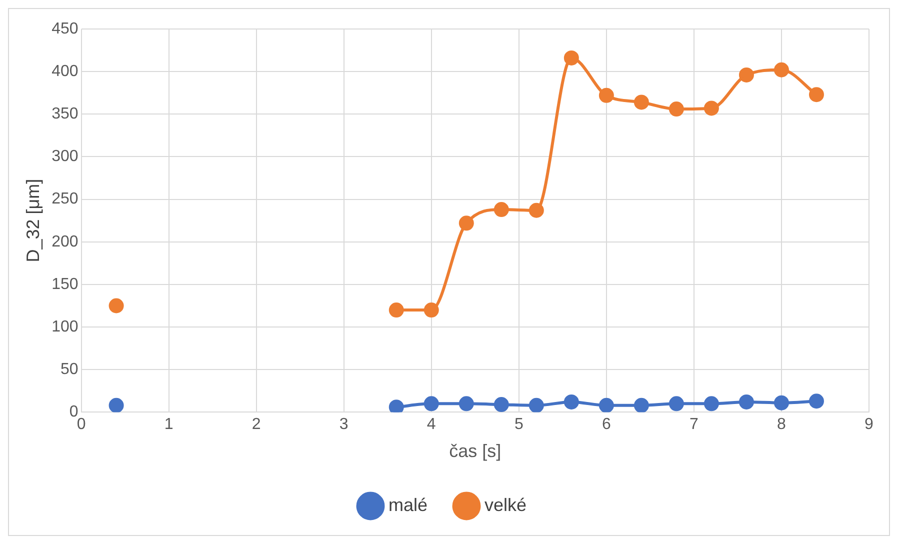 The image size is (900, 546). I want to click on x-tick-label: 6, so click(606, 425).